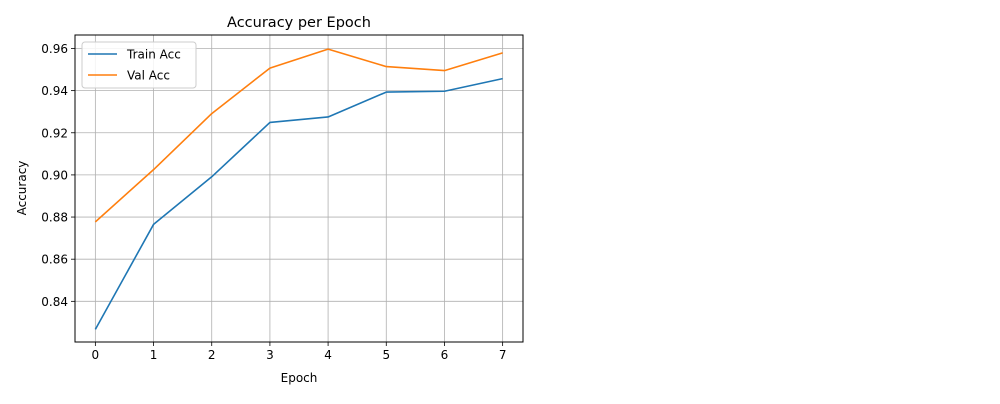 This screenshot has width=1000, height=404. Describe the element at coordinates (54, 91) in the screenshot. I see `y-tick-label: 0.94` at that location.